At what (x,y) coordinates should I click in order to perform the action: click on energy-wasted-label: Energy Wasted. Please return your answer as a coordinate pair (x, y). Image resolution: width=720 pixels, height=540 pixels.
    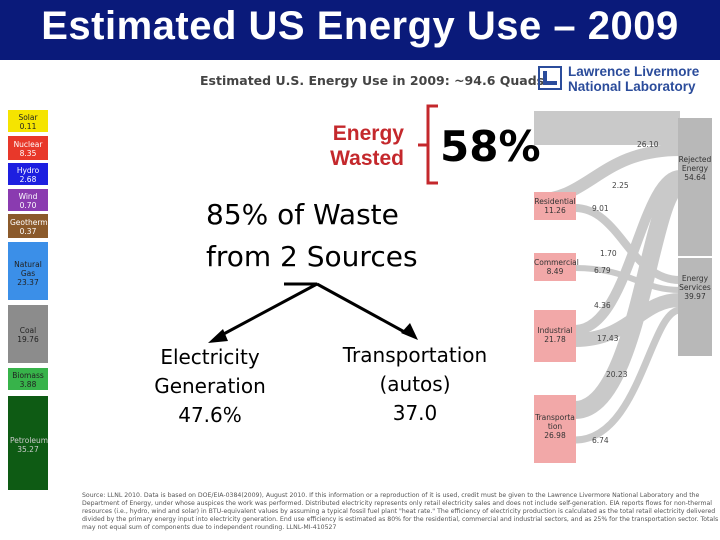
    Looking at the image, I should click on (367, 146).